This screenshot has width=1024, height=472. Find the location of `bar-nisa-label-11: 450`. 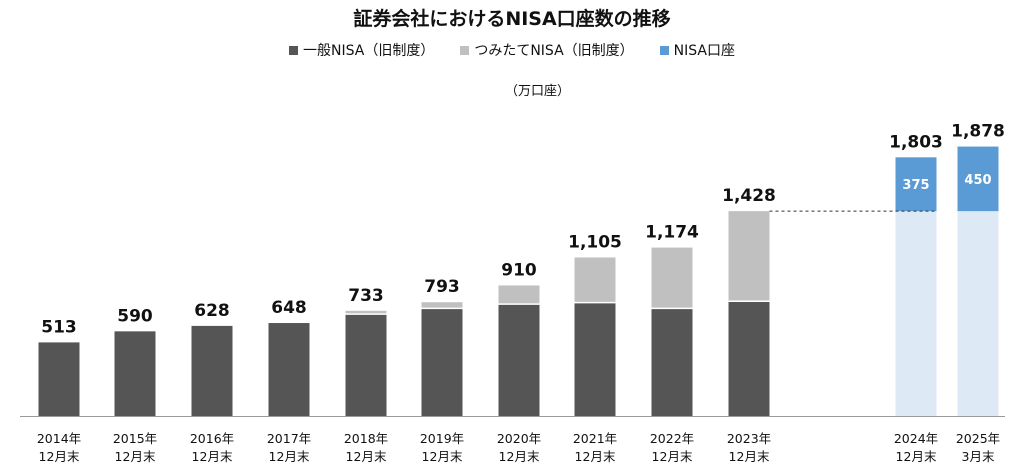

bar-nisa-label-11: 450 is located at coordinates (977, 180).